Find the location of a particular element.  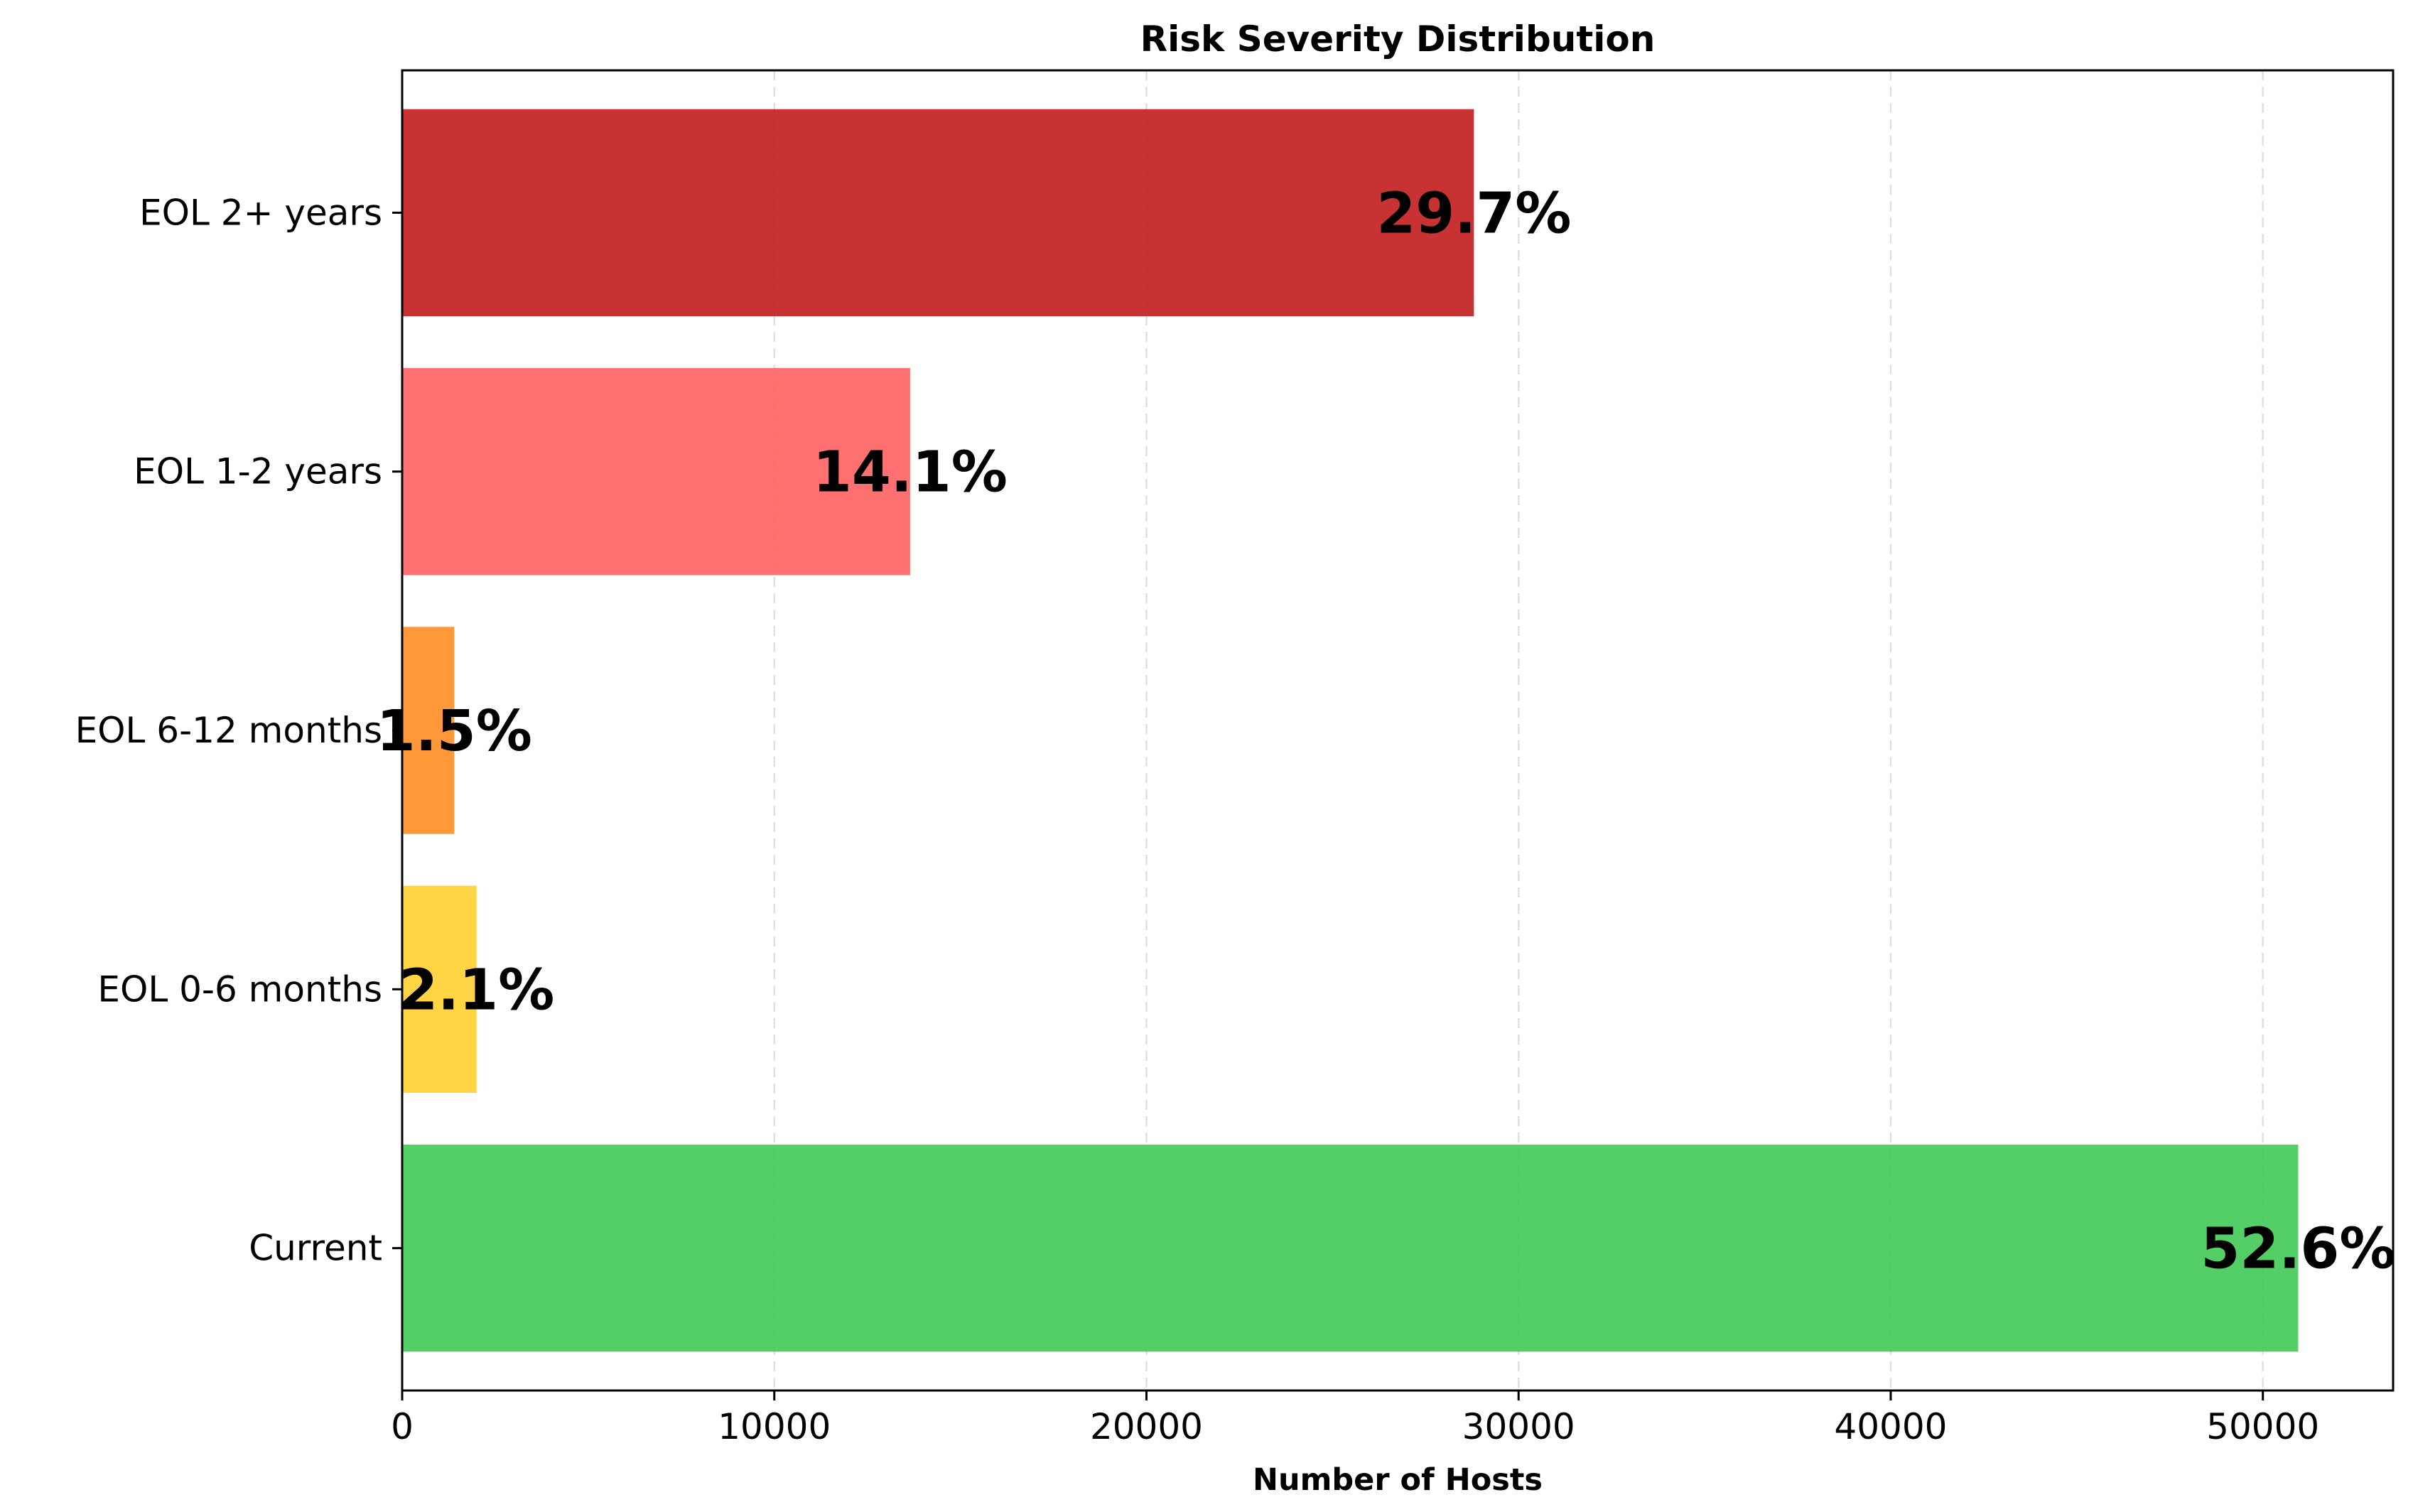

x-tick-label: 50000 is located at coordinates (2262, 1426).